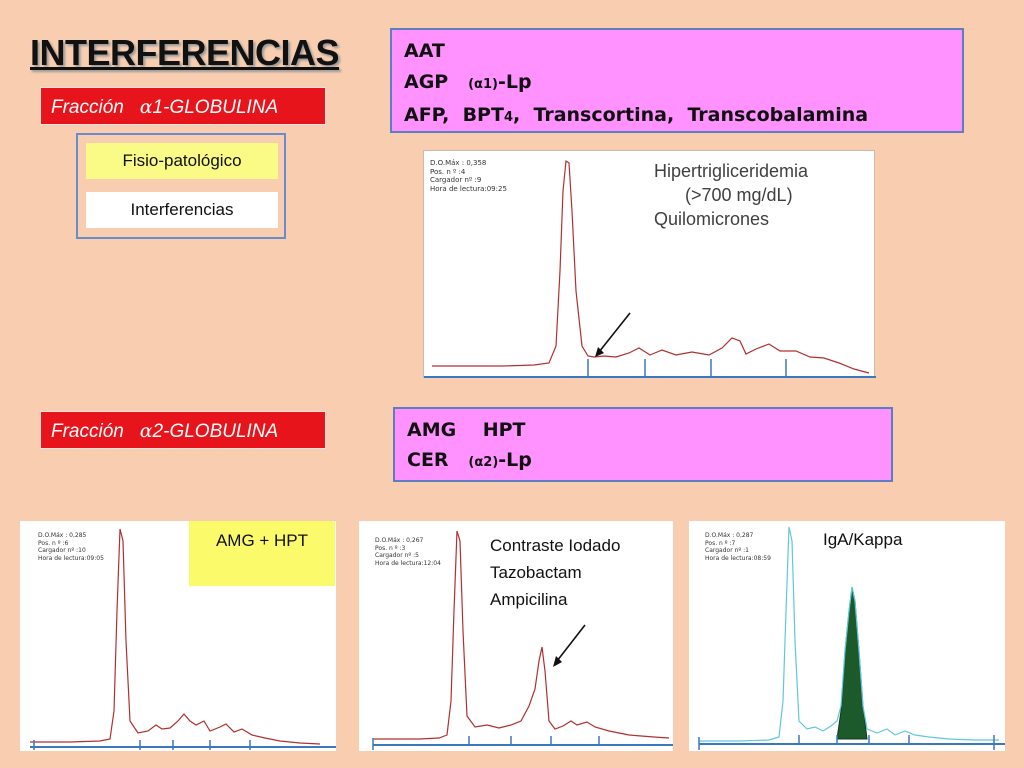 The width and height of the screenshot is (1024, 768). Describe the element at coordinates (182, 161) in the screenshot. I see `option-fisio-patologico: Fisio-patológico` at that location.